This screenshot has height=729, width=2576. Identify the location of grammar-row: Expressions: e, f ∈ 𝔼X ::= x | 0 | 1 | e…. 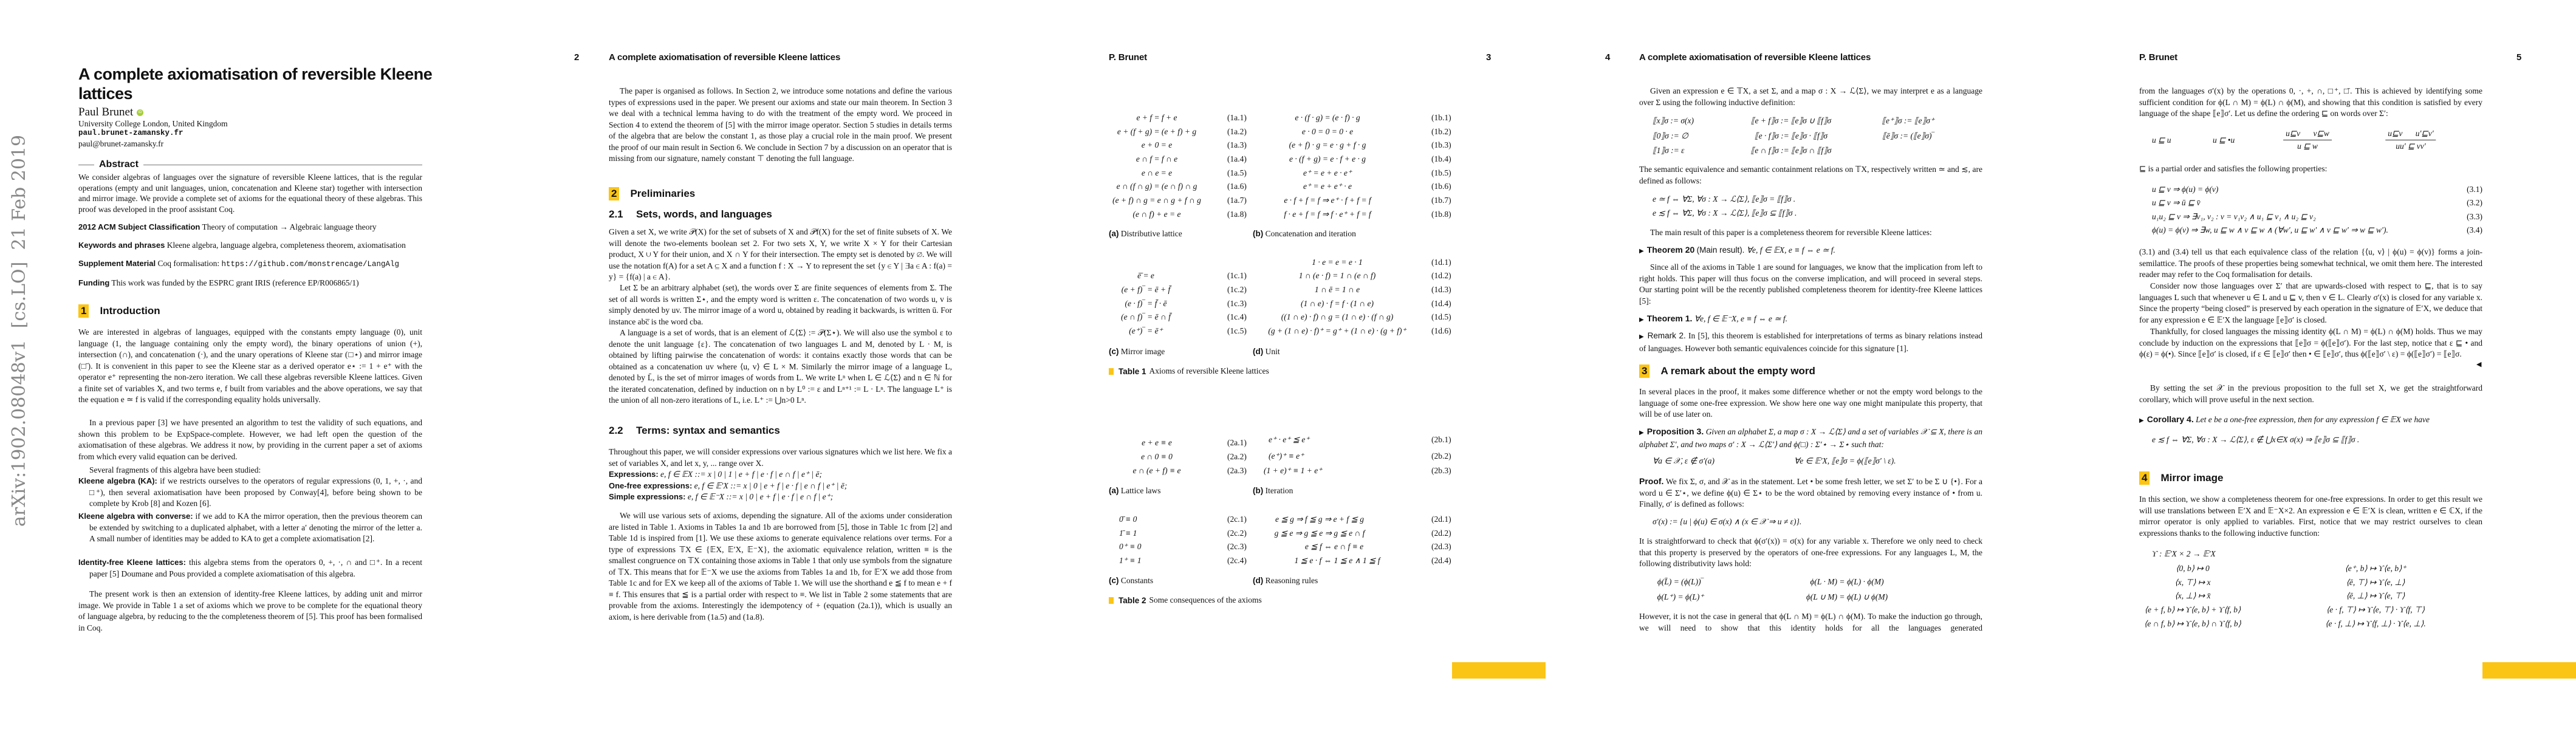
(728, 475).